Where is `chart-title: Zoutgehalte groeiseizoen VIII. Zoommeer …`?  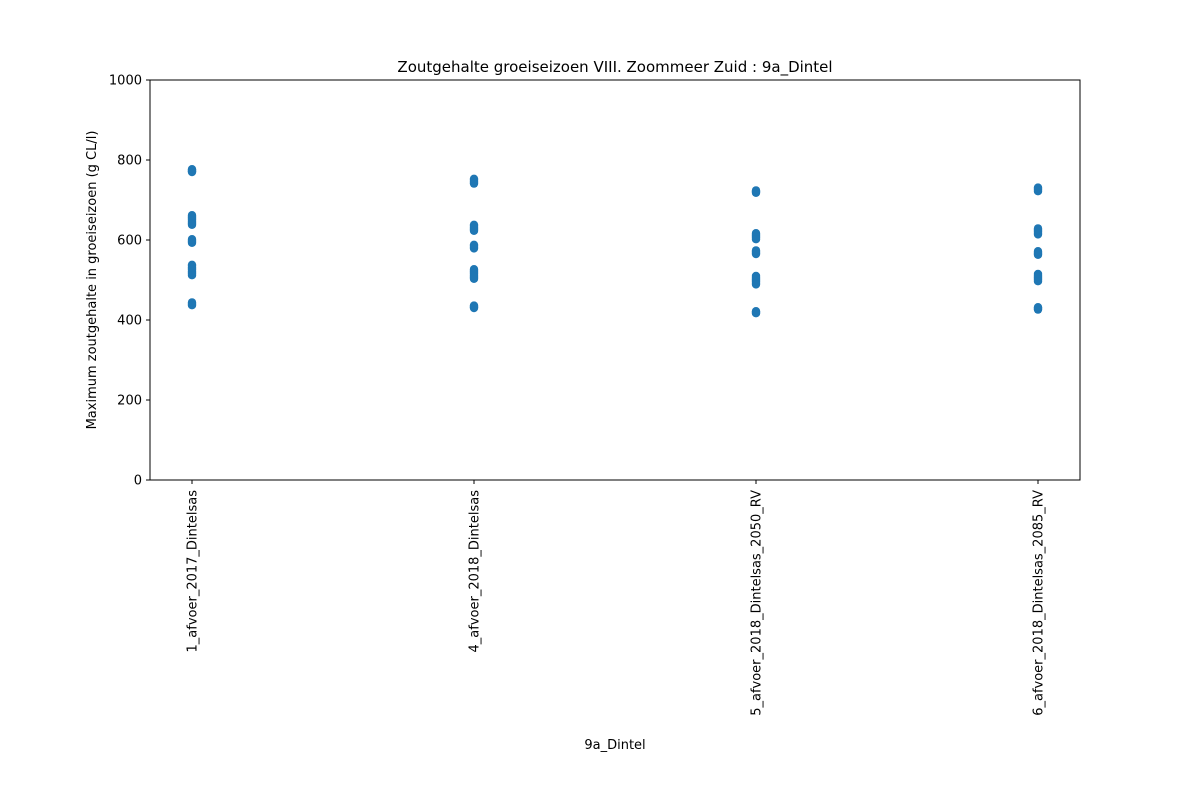
chart-title: Zoutgehalte groeiseizoen VIII. Zoommeer … is located at coordinates (614, 67).